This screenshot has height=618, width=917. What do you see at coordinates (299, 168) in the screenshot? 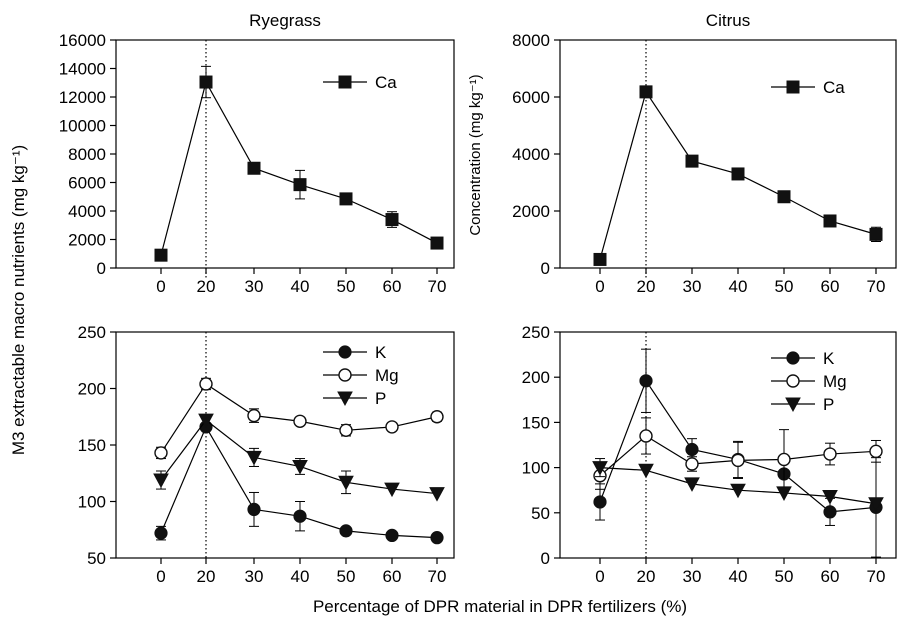
I see `series-line` at bounding box center [299, 168].